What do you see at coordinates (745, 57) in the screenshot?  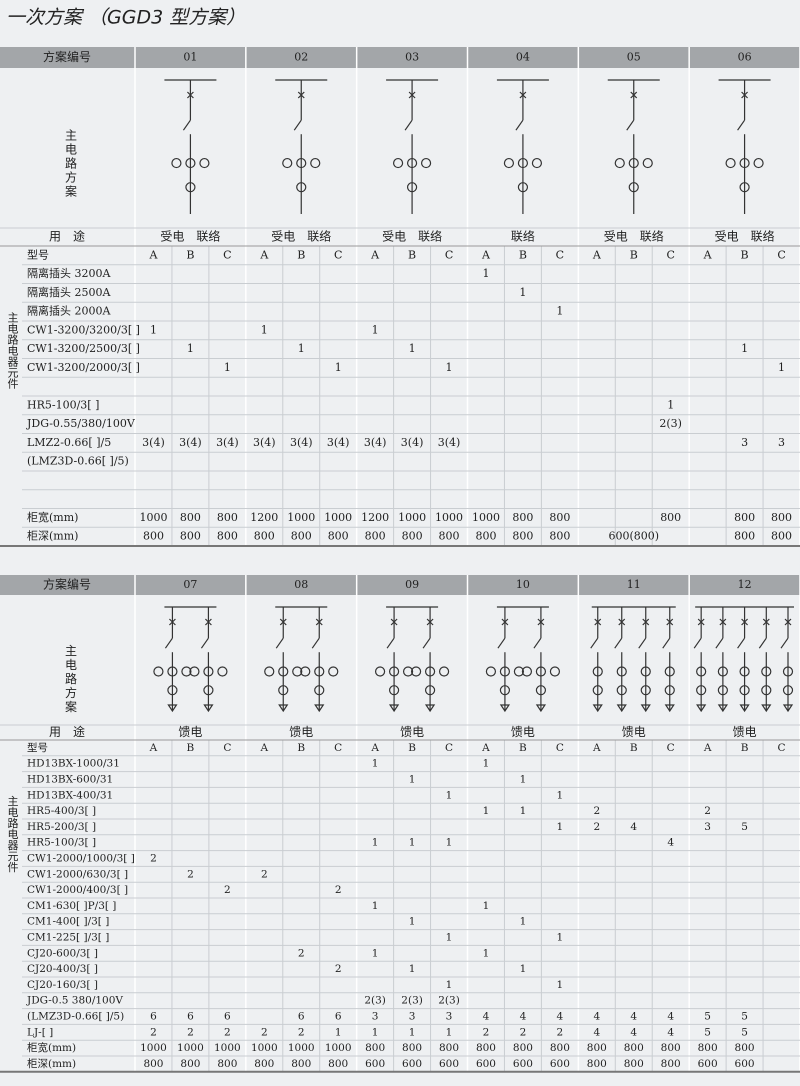 I see `scheme-number: 06` at bounding box center [745, 57].